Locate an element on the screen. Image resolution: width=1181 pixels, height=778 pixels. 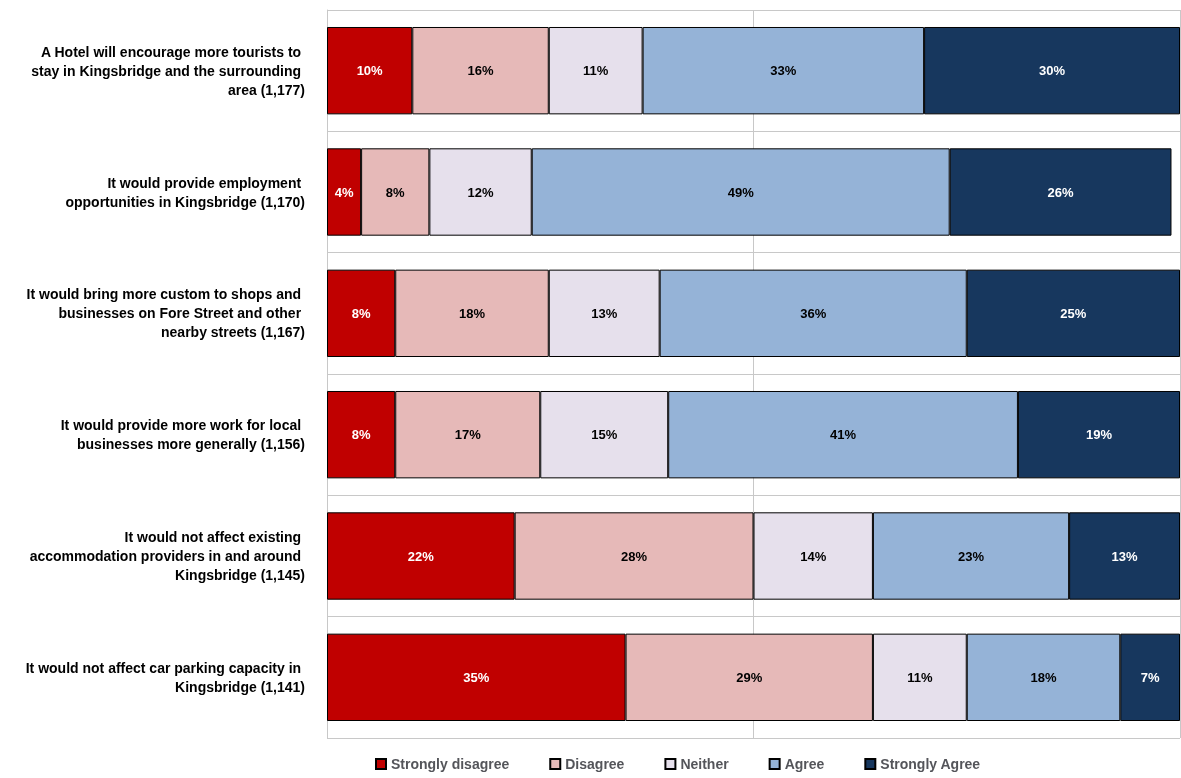
data-label: 28% is located at coordinates (634, 556).